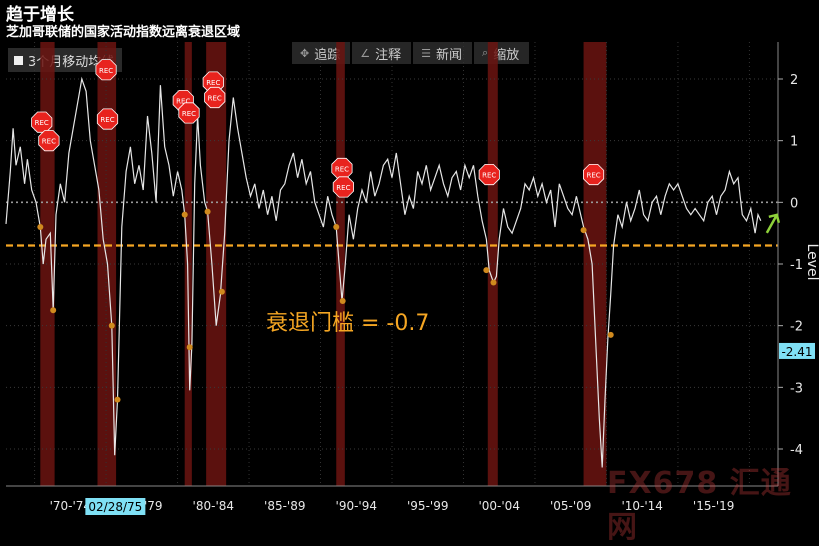 The width and height of the screenshot is (819, 546). I want to click on x-date-badge, so click(115, 506).